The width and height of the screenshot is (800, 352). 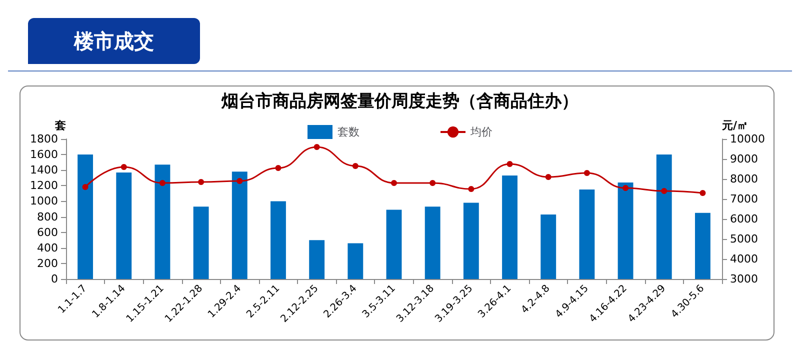 I want to click on chart-title: 烟台市商品房网签量价周度走势（含商品住办）, so click(x=399, y=102).